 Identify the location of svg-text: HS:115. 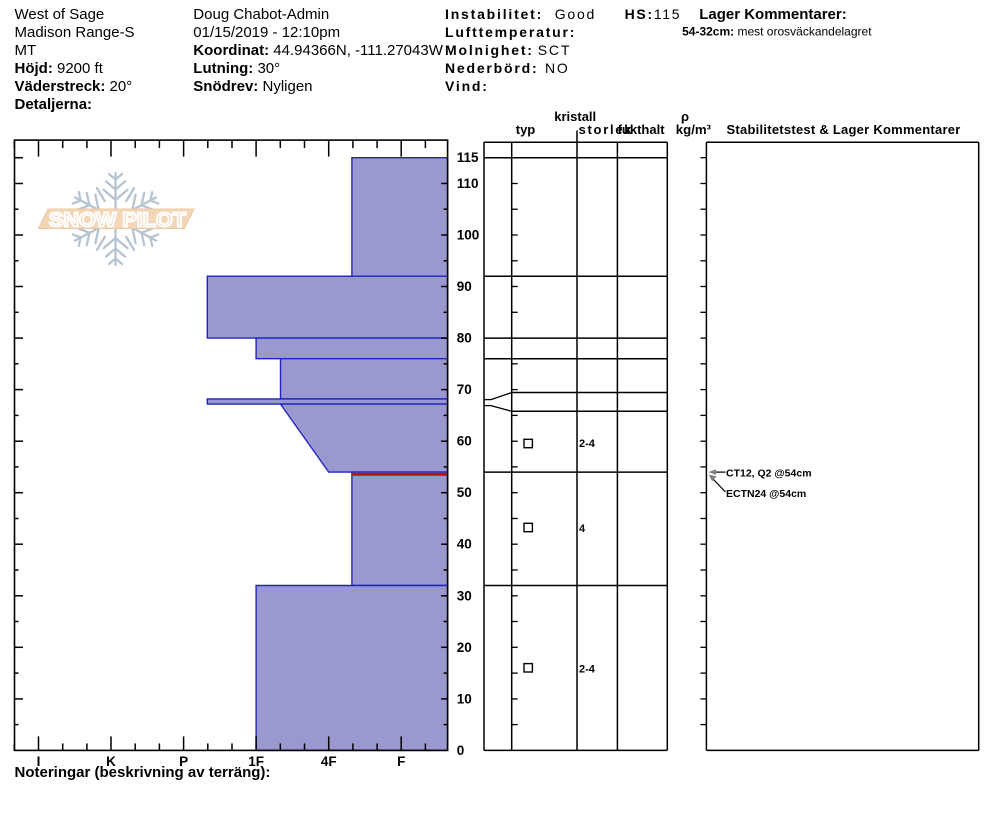
(653, 14).